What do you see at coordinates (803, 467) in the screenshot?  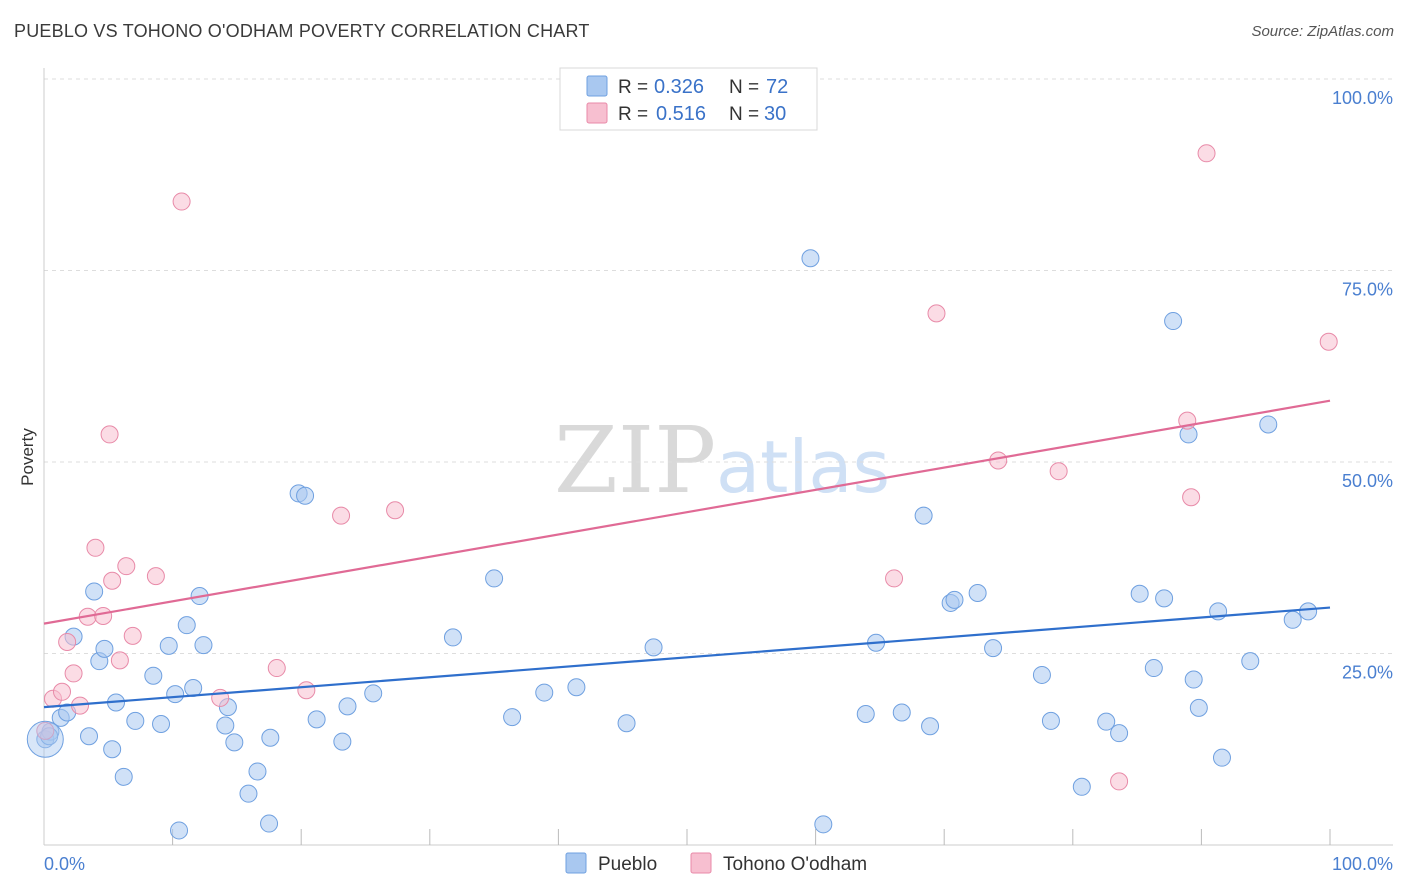 I see `watermark-atlas: atlas` at bounding box center [803, 467].